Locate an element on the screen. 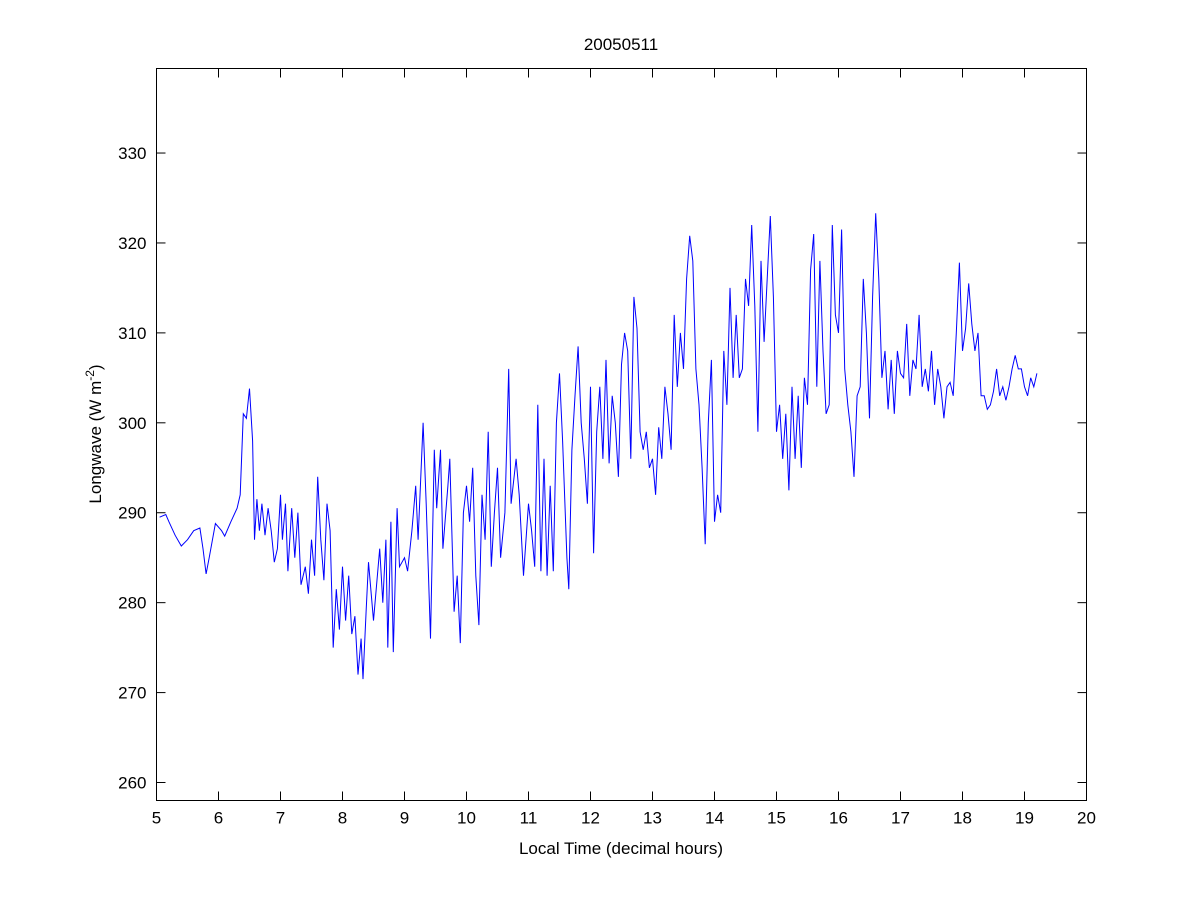  x-tick-label: 15 is located at coordinates (776, 818).